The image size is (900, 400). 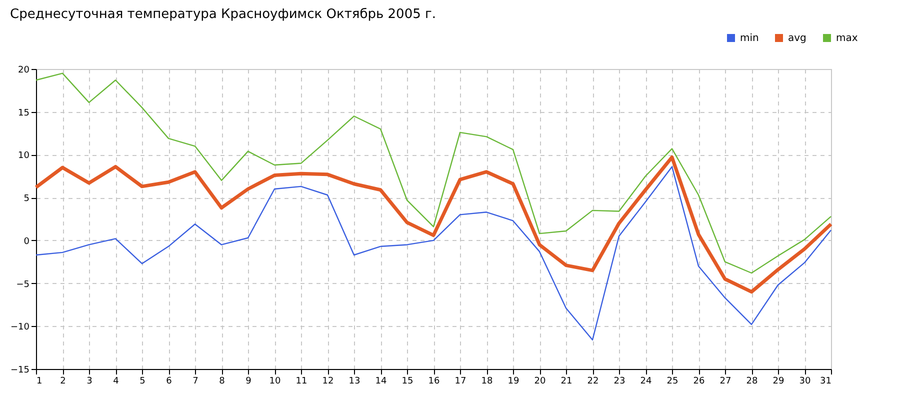 I want to click on y-tick-label: −5, so click(x=23, y=285).